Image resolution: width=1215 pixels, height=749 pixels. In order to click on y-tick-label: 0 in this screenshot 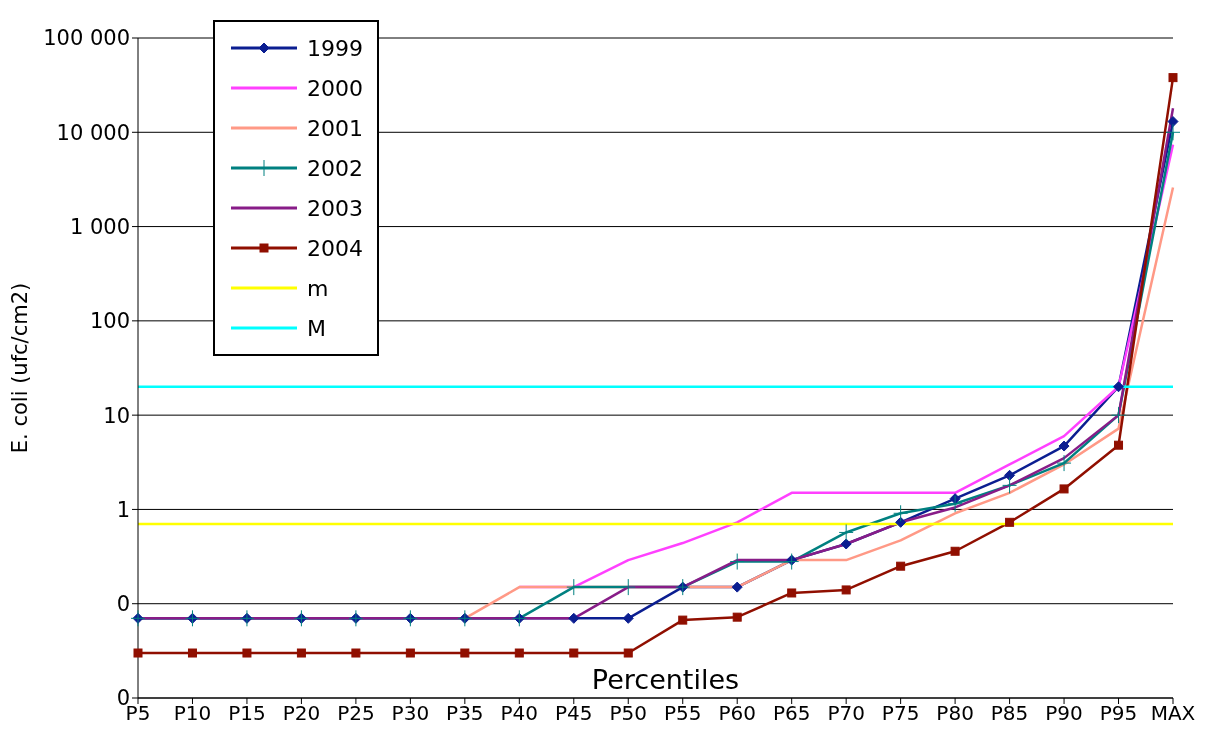, I will do `click(123, 604)`.